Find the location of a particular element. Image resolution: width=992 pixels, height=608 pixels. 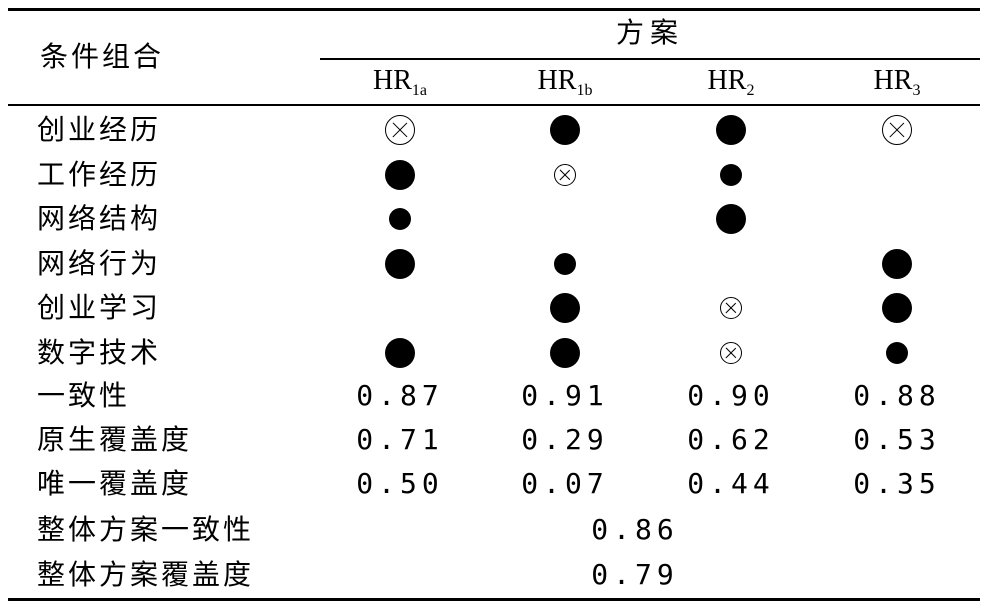

condition-row: 数字技术 is located at coordinates (496, 353).